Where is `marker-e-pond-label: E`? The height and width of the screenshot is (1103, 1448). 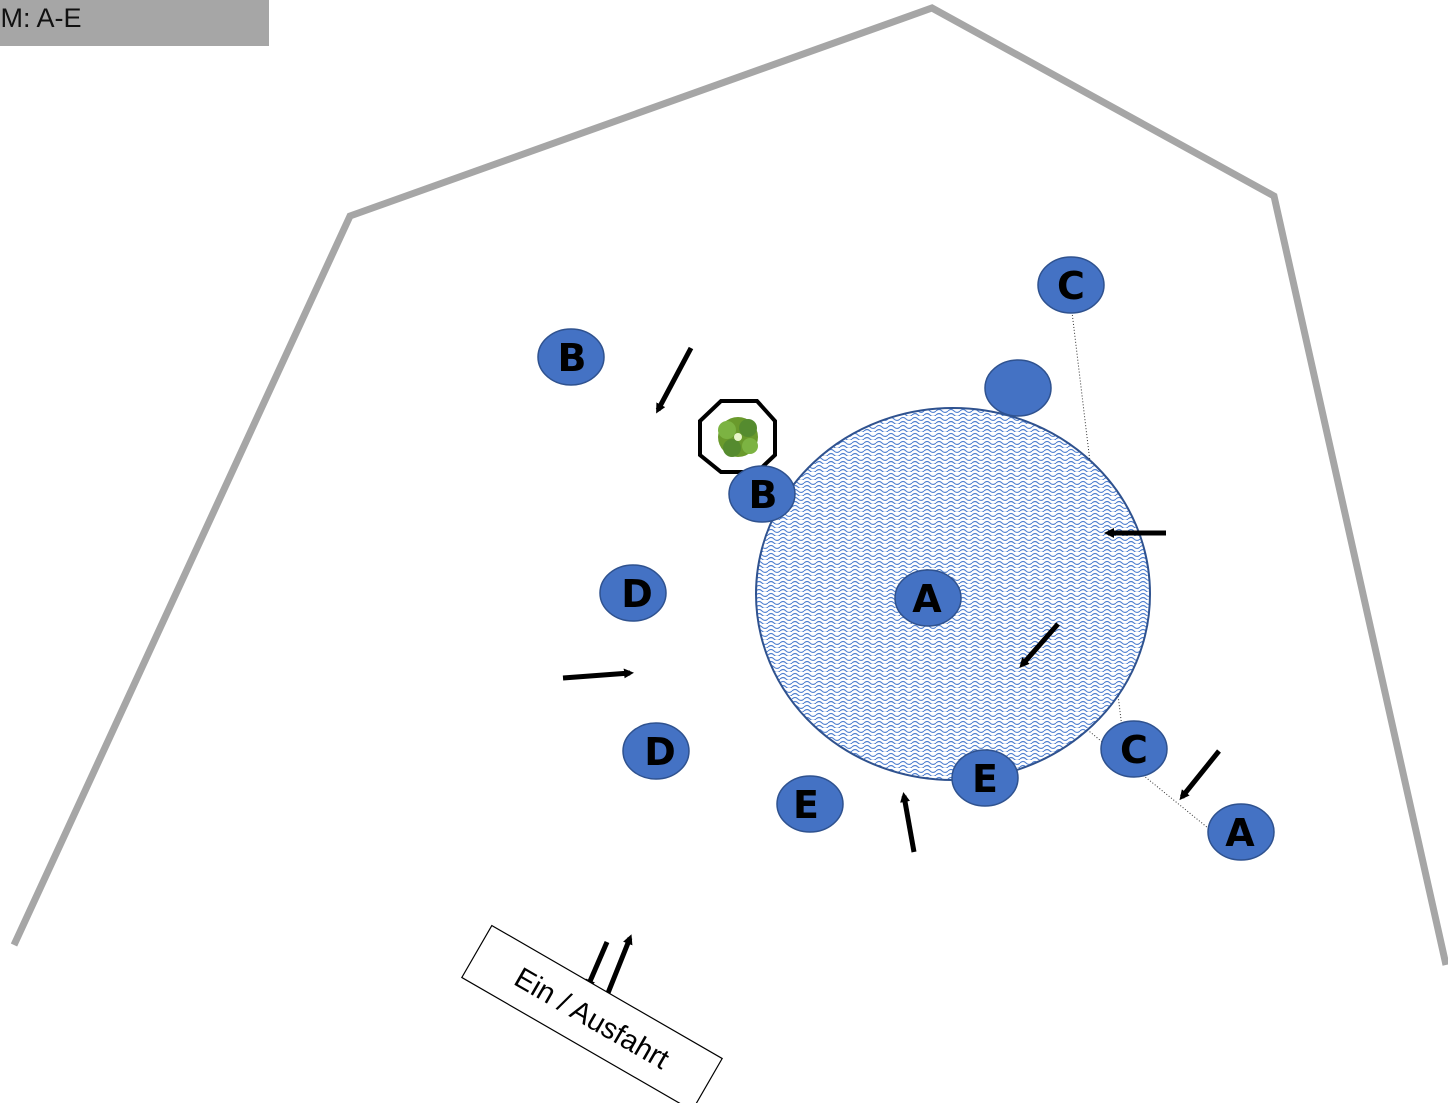
marker-e-pond-label: E is located at coordinates (985, 779).